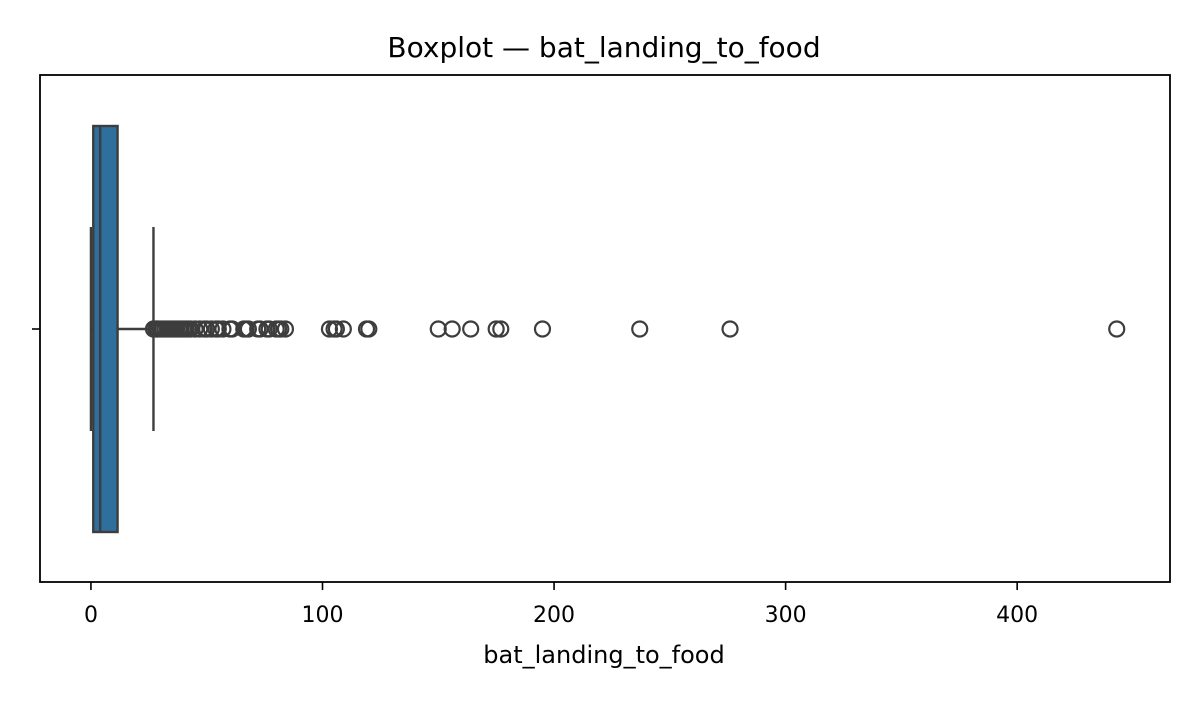  I want to click on x-tick-label: 200, so click(554, 615).